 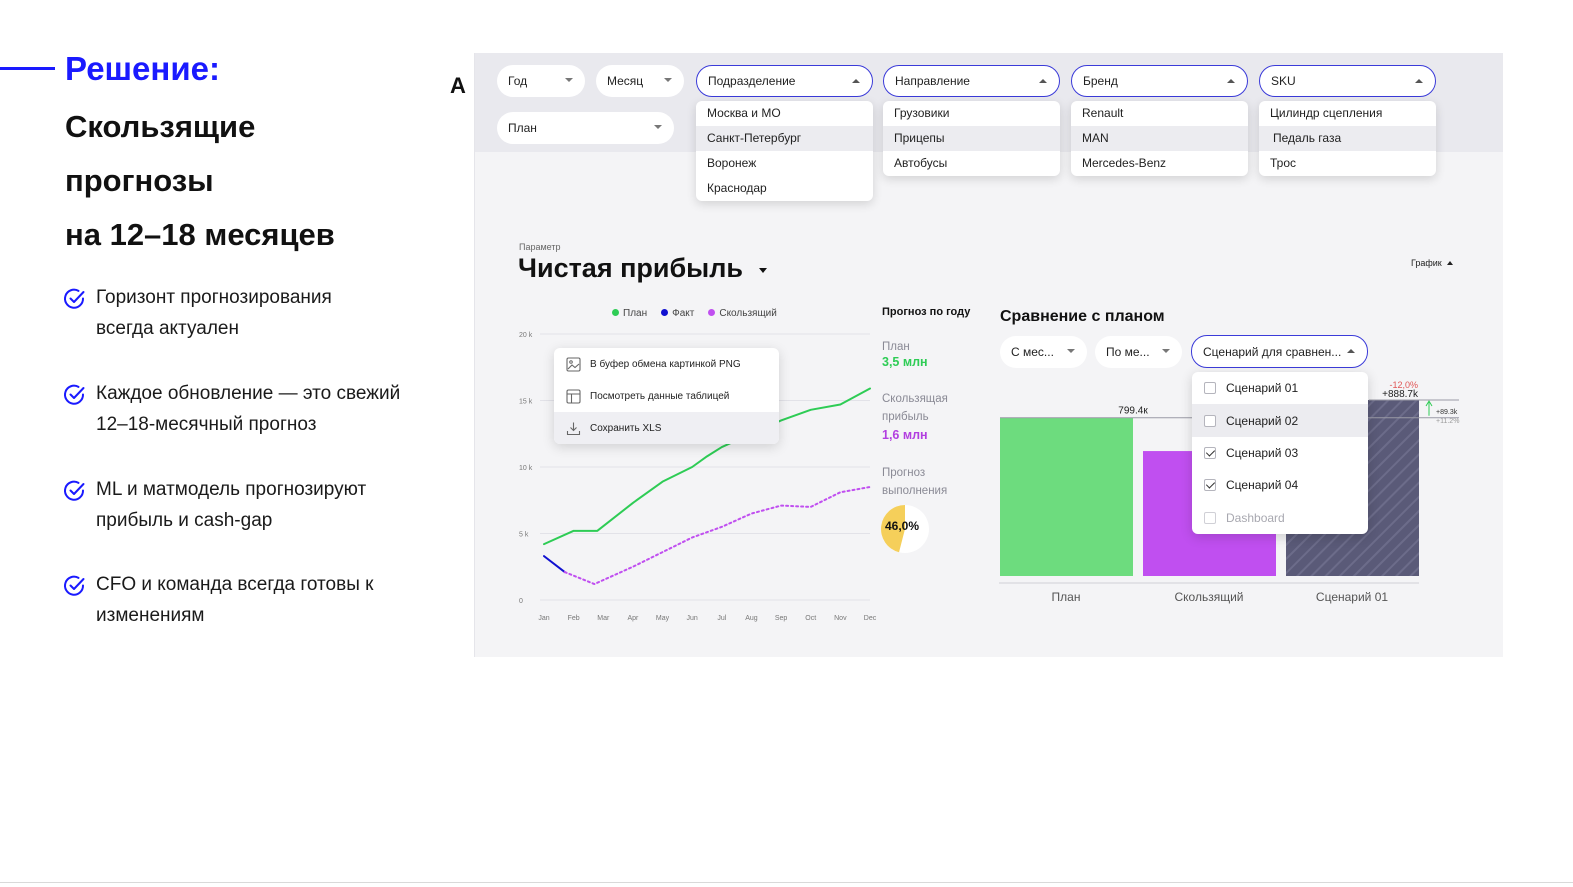 What do you see at coordinates (707, 466) in the screenshot?
I see `series-line-План` at bounding box center [707, 466].